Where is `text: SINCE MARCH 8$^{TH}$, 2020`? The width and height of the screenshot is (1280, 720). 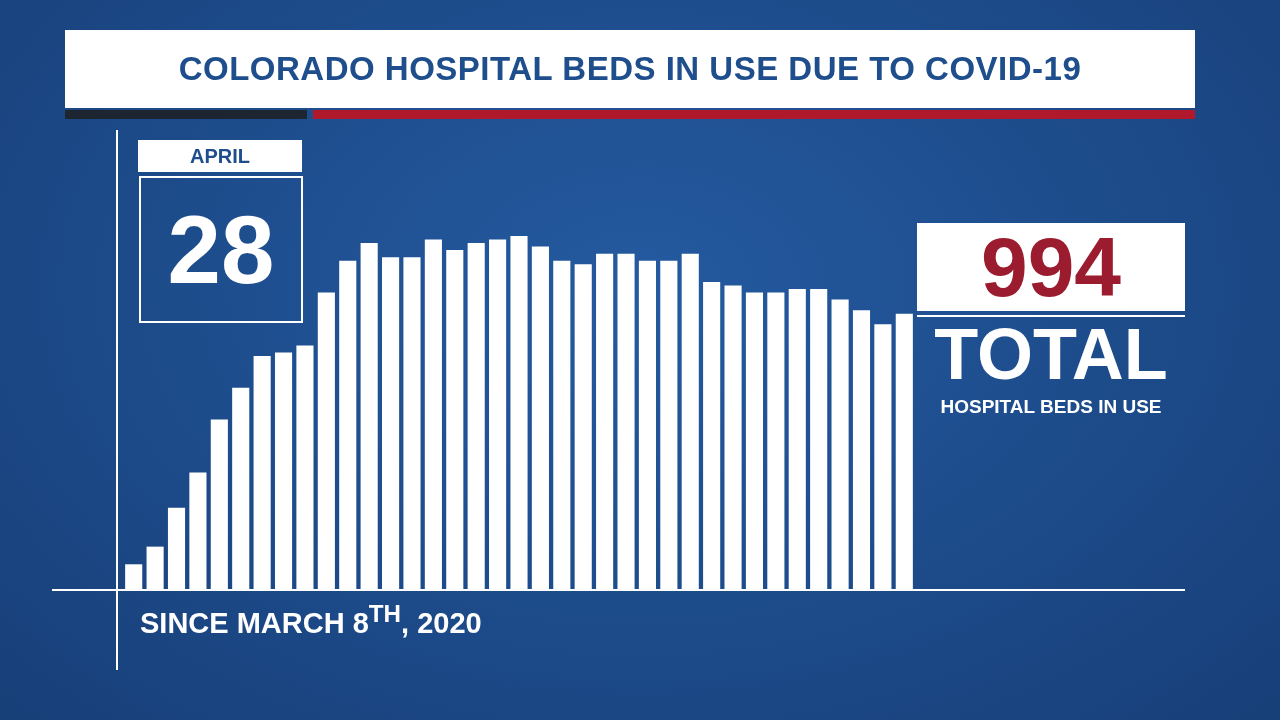
text: SINCE MARCH 8$^{TH}$, 2020 is located at coordinates (311, 619).